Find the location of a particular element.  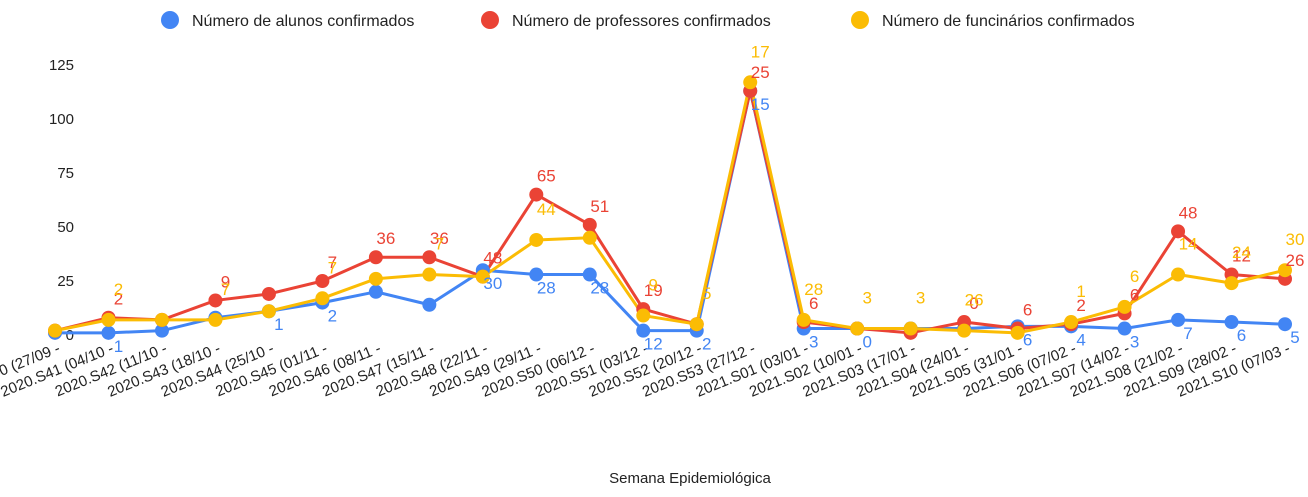

data-label: 24 is located at coordinates (1241, 252).